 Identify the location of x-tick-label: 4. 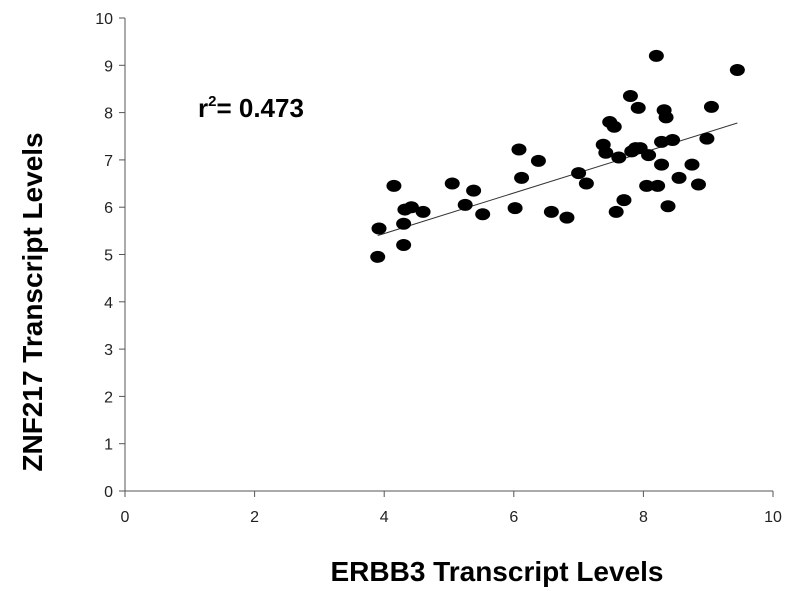
(384, 517).